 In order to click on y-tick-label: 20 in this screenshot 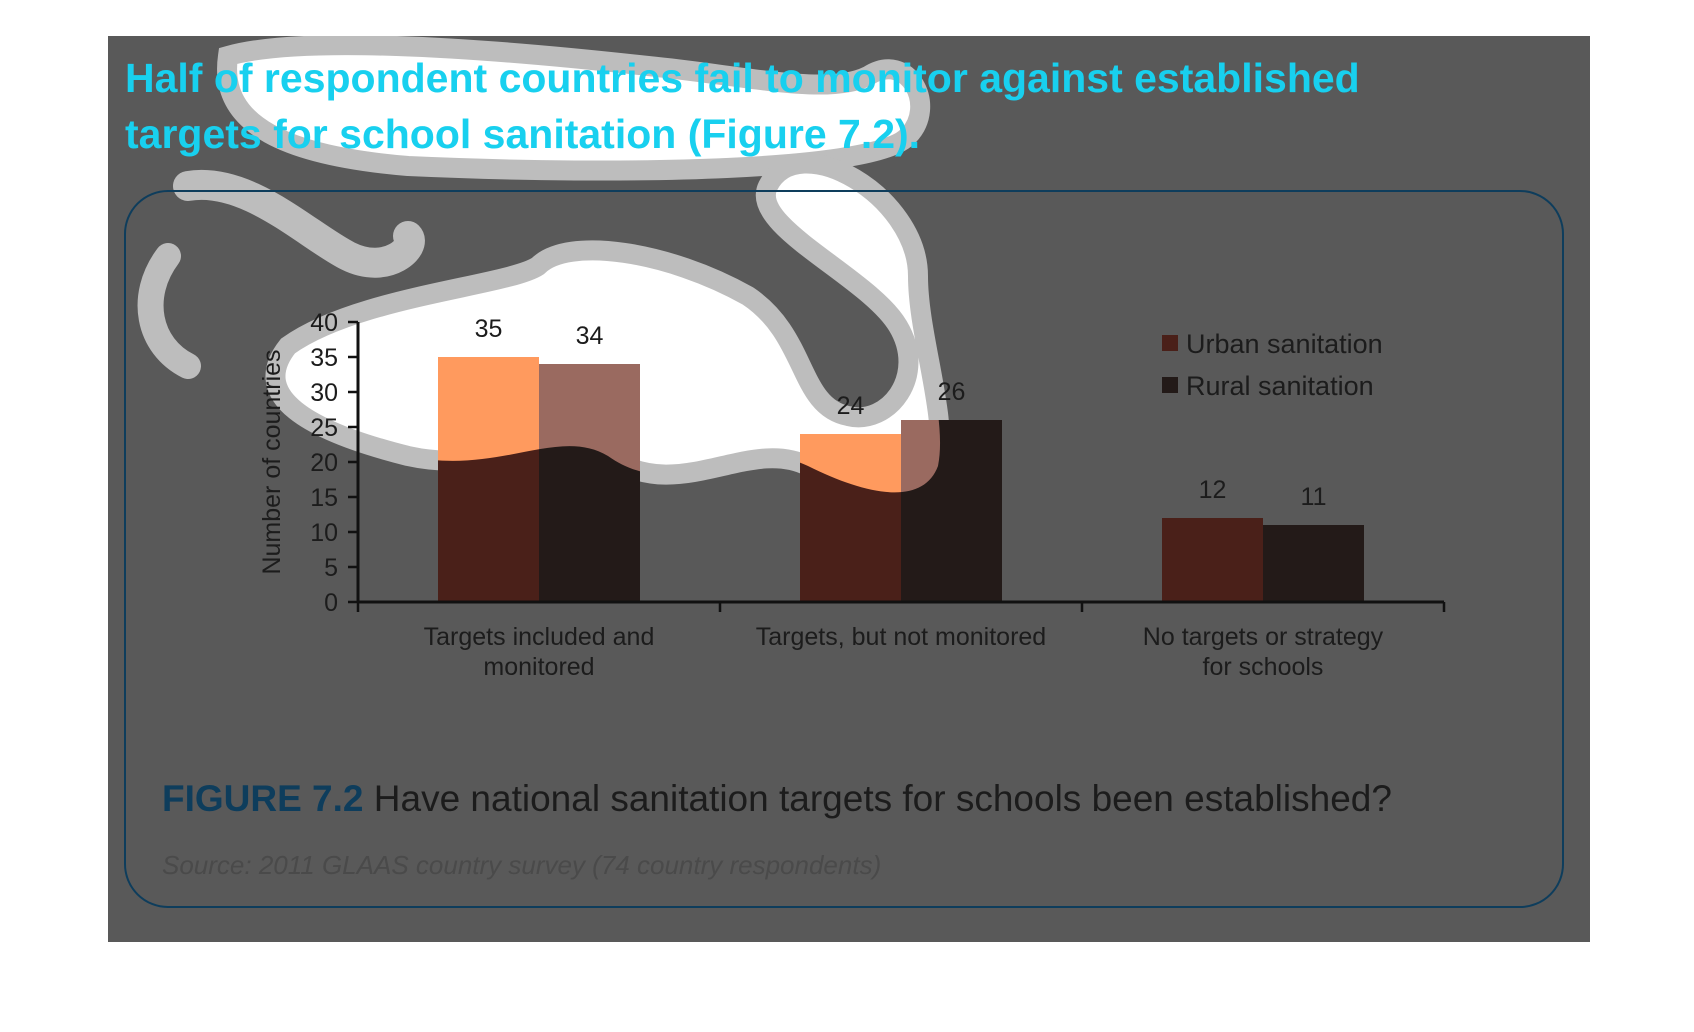, I will do `click(324, 463)`.